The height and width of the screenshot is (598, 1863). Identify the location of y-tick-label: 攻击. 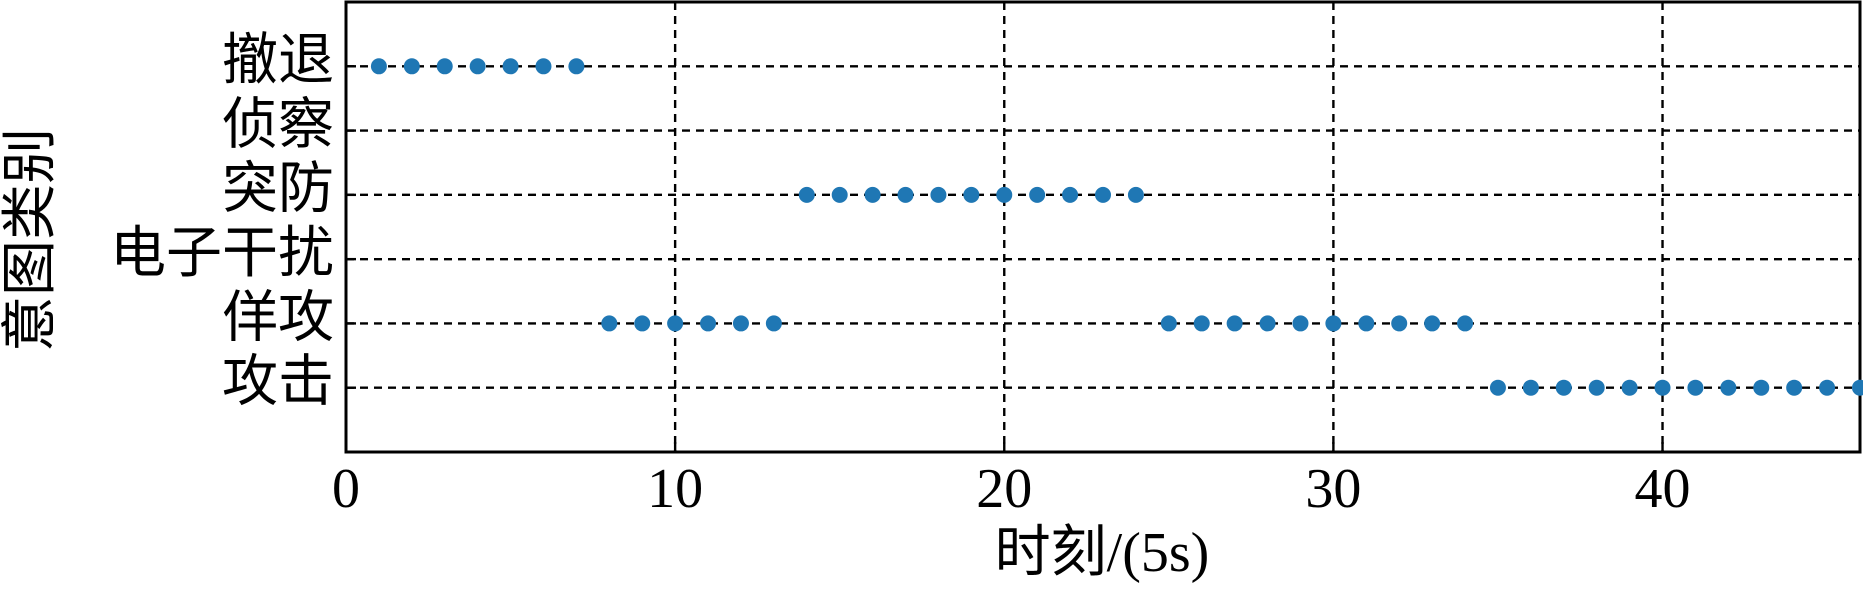
(278, 383).